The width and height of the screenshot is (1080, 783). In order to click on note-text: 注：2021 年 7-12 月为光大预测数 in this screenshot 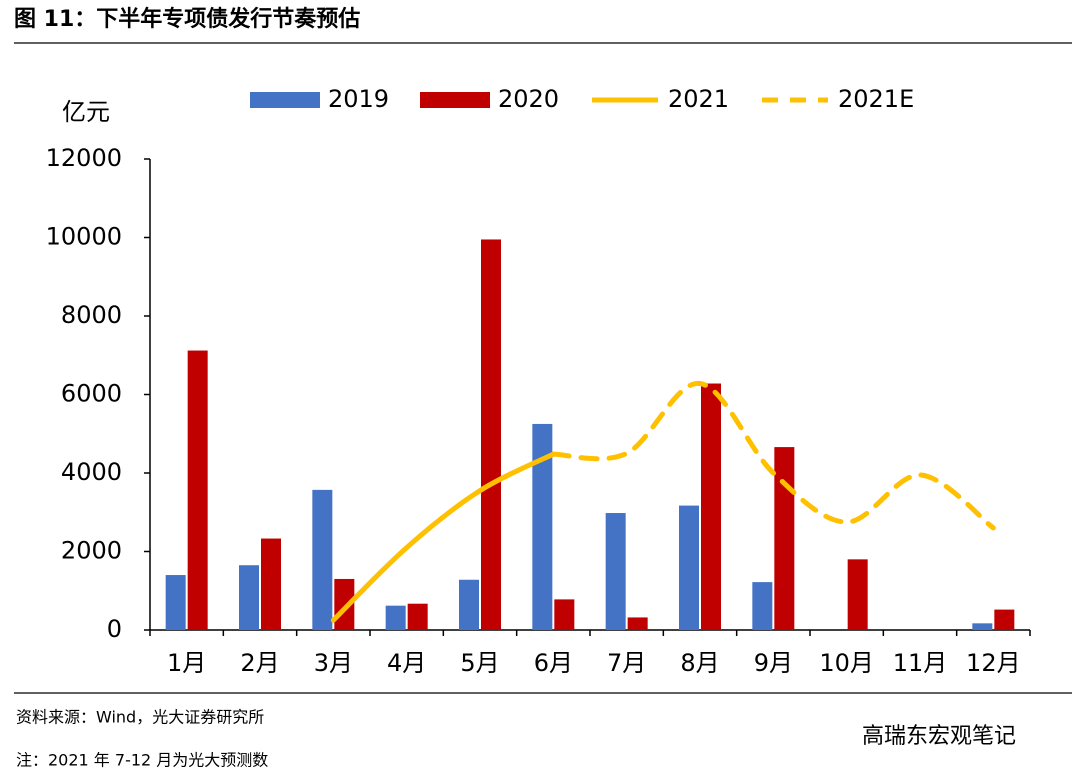, I will do `click(142, 760)`.